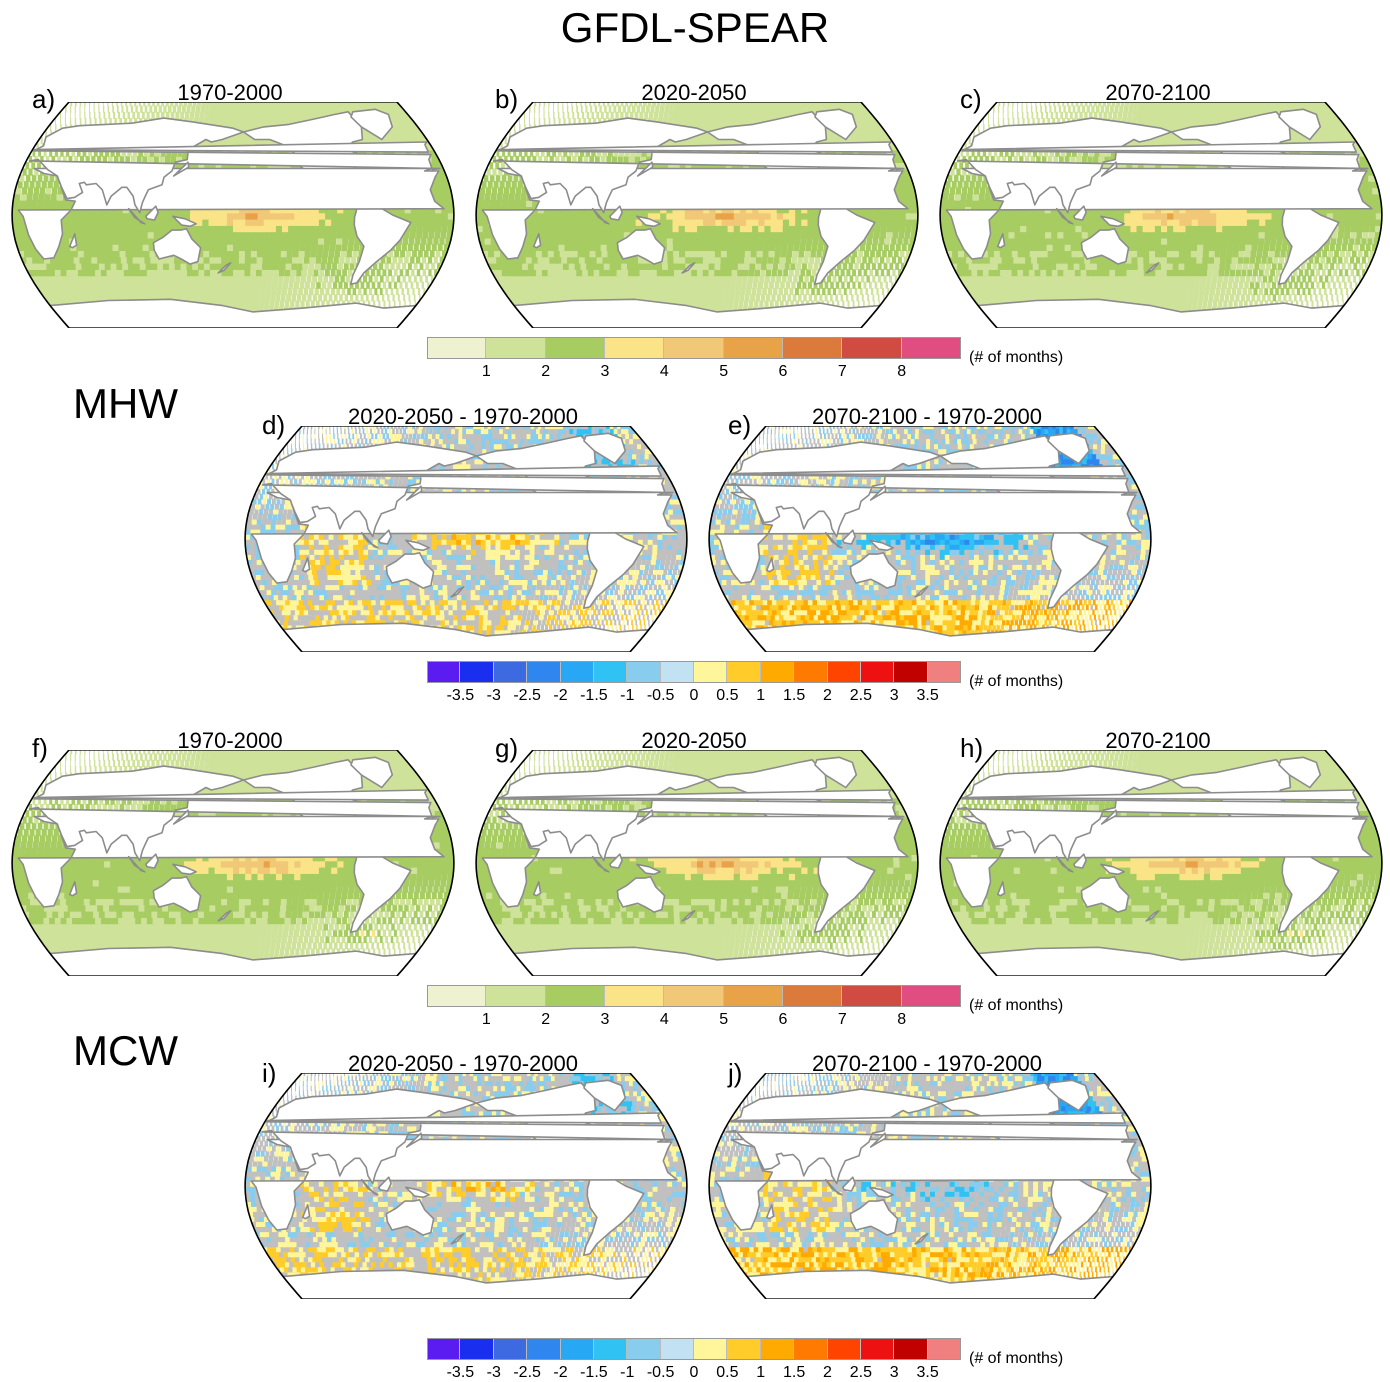  What do you see at coordinates (901, 372) in the screenshot?
I see `colorbar-tick-label: 8` at bounding box center [901, 372].